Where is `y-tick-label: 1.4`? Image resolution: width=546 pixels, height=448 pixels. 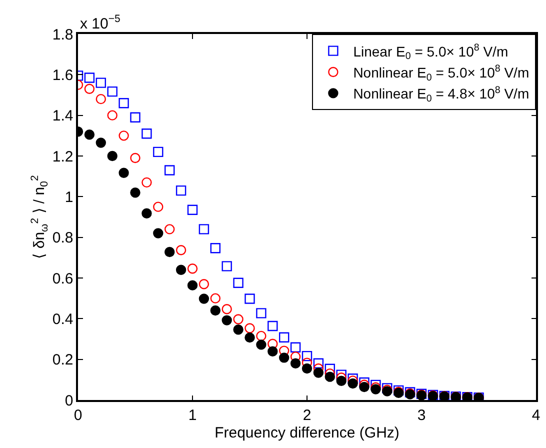 y-tick-label: 1.4 is located at coordinates (63, 116).